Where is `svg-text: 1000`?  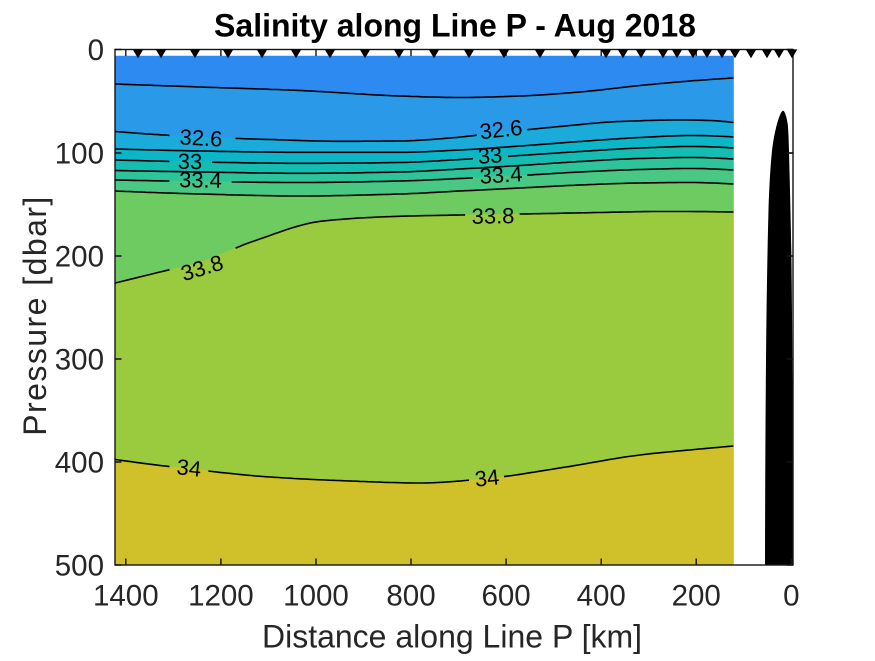 svg-text: 1000 is located at coordinates (316, 596).